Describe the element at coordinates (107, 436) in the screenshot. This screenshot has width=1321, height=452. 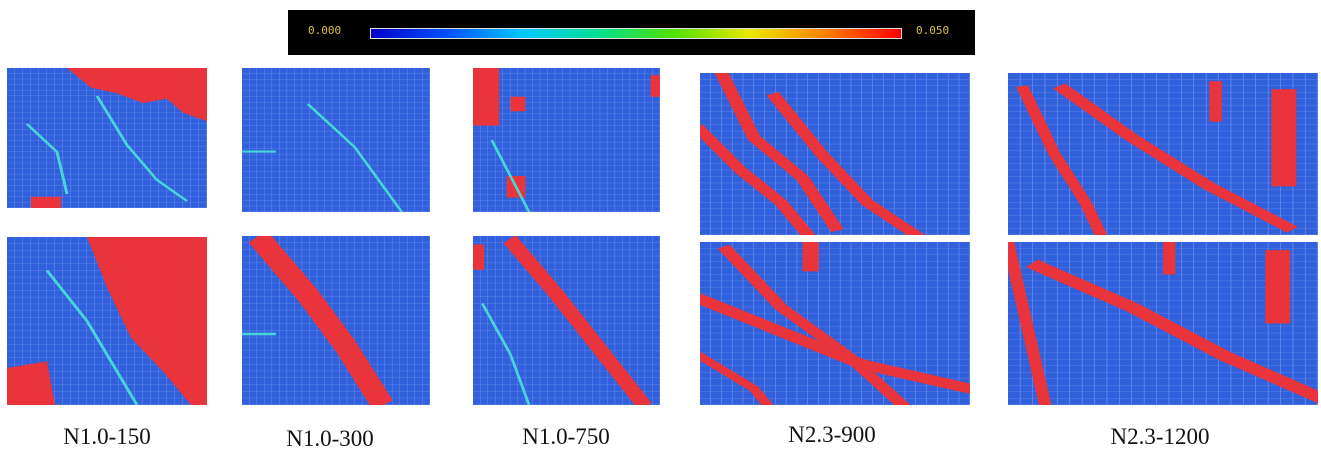
I see `panel-label: N1.0-150` at that location.